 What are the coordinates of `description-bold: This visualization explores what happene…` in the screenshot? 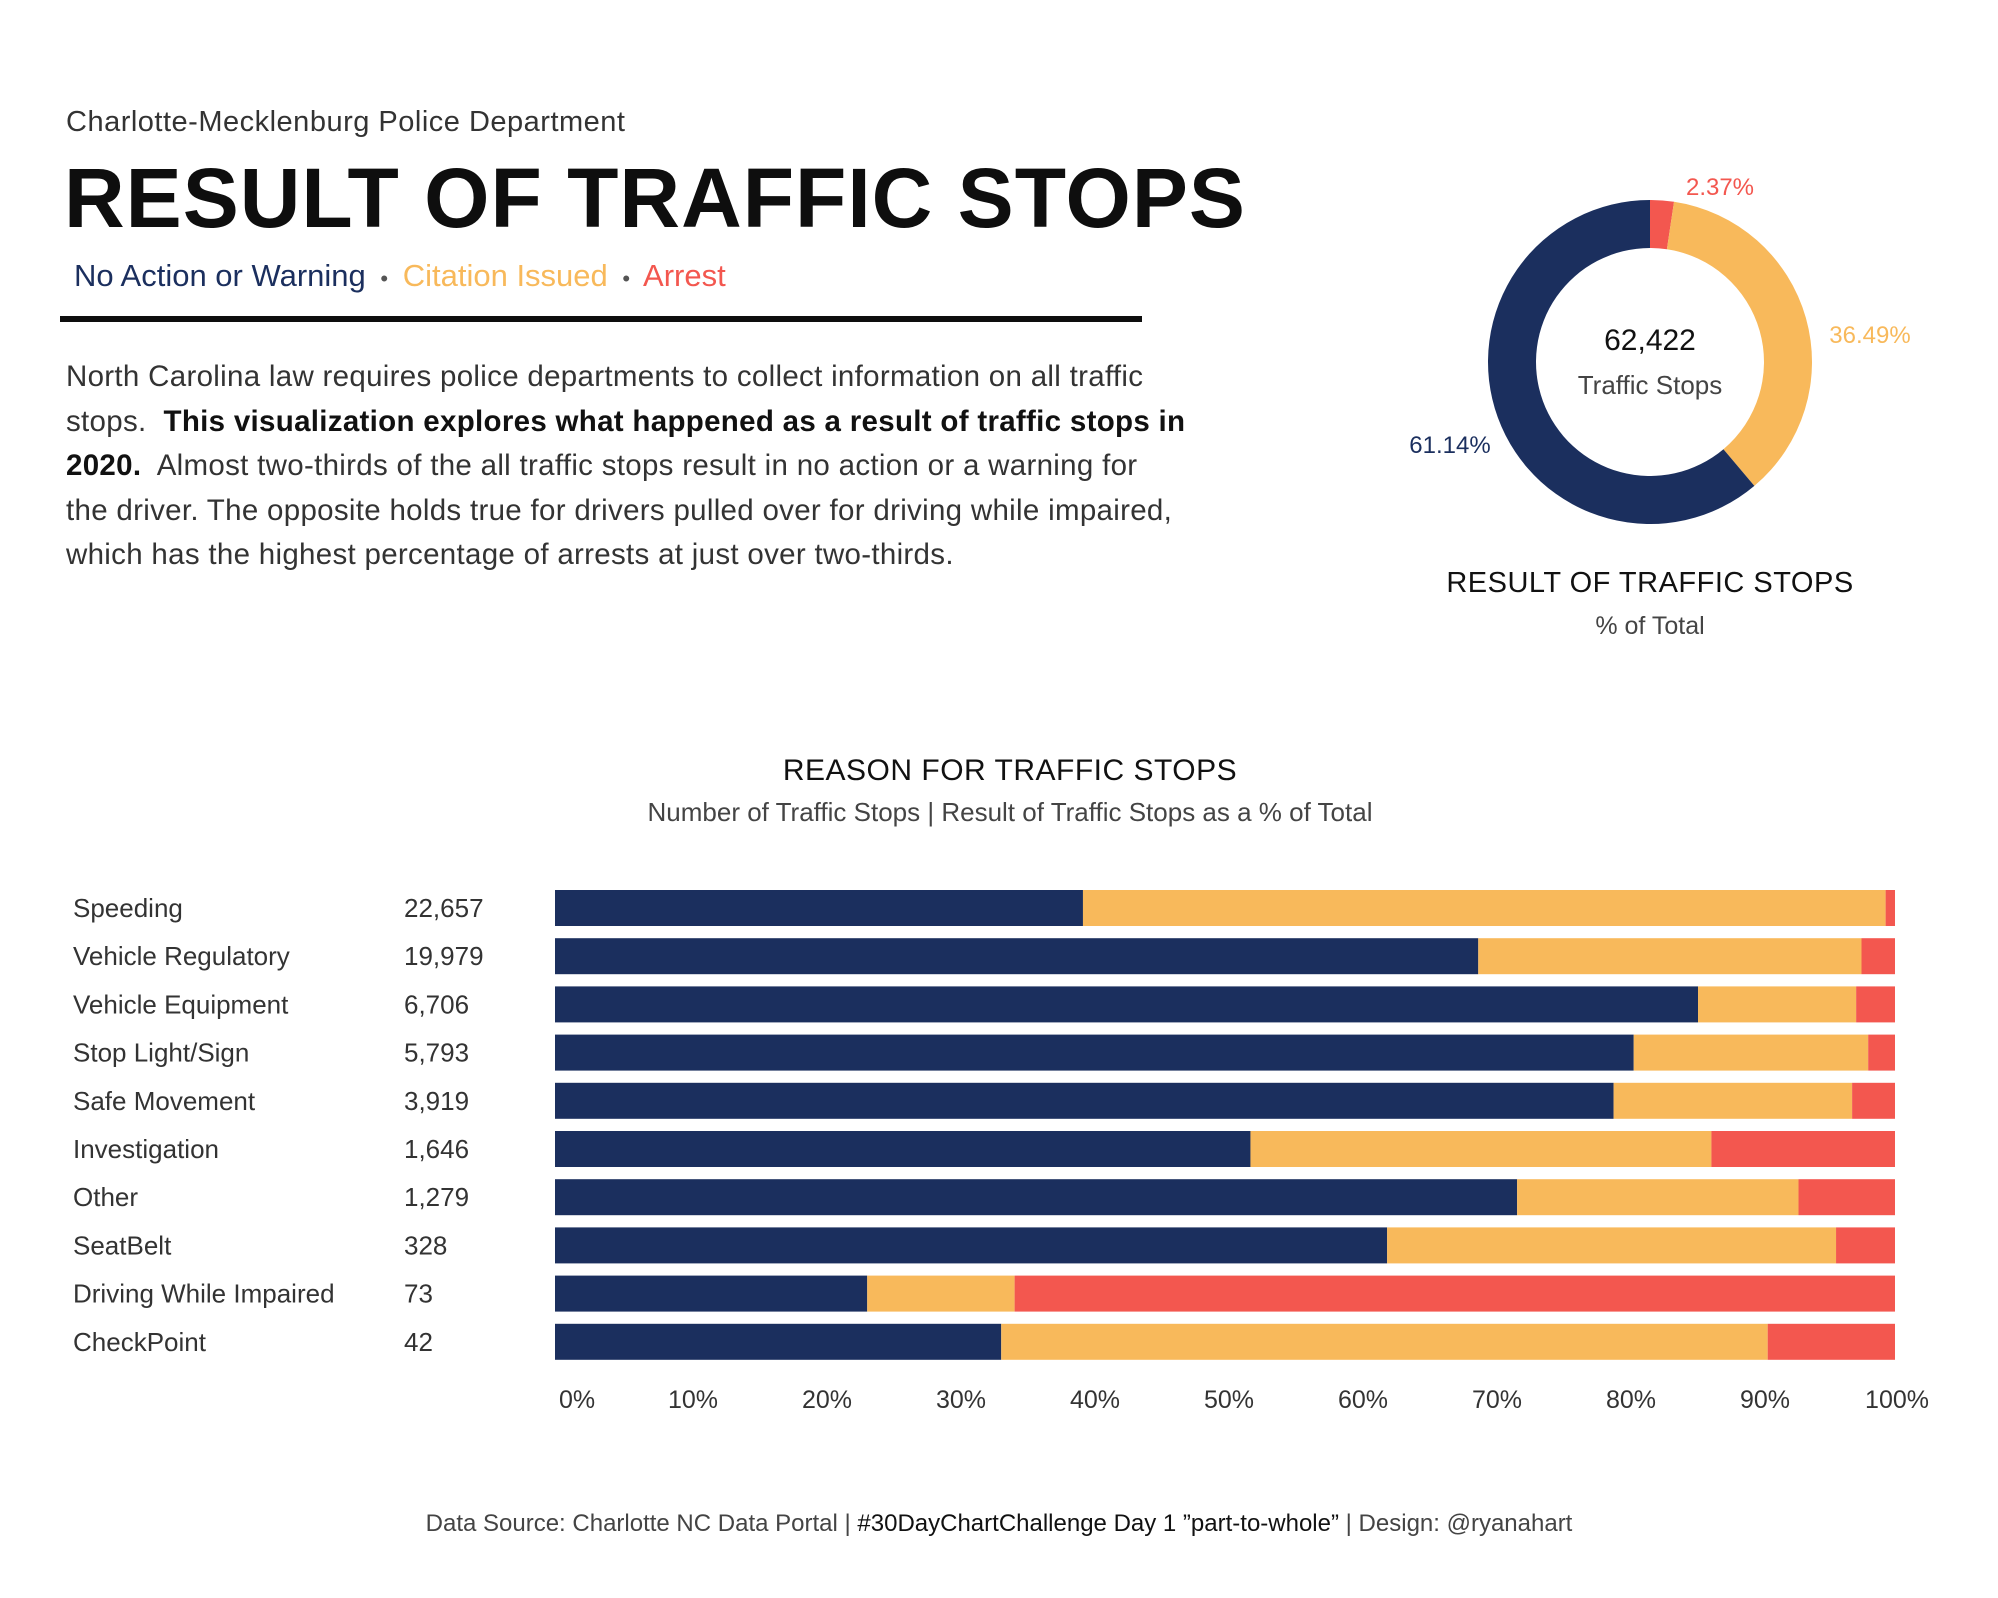 It's located at (626, 443).